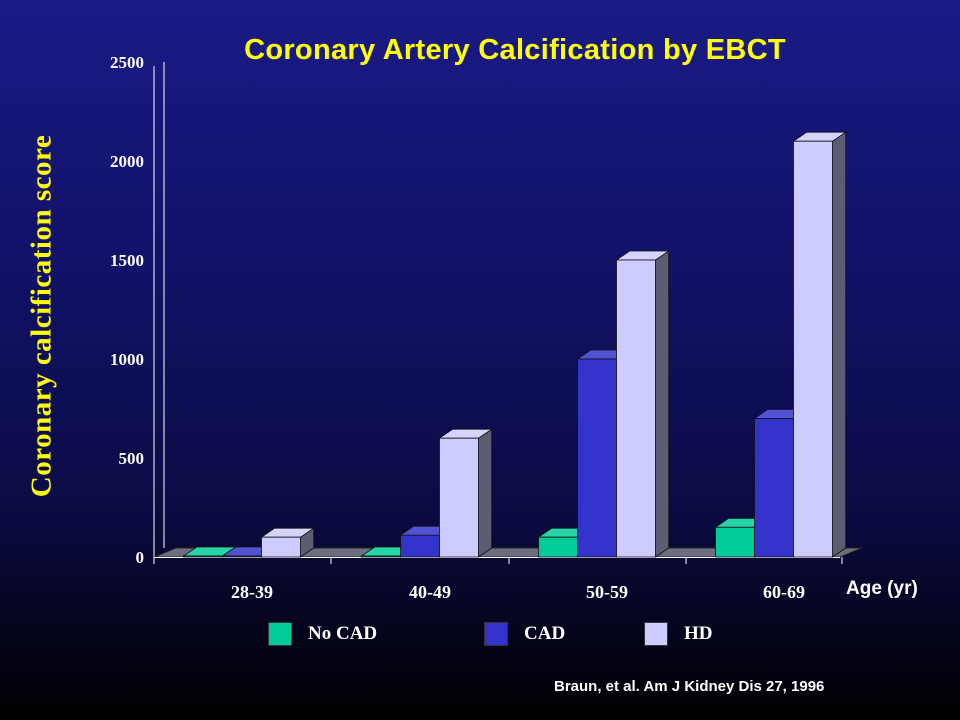 Image resolution: width=960 pixels, height=720 pixels. Describe the element at coordinates (280, 634) in the screenshot. I see `legend-swatch-no-cad` at that location.